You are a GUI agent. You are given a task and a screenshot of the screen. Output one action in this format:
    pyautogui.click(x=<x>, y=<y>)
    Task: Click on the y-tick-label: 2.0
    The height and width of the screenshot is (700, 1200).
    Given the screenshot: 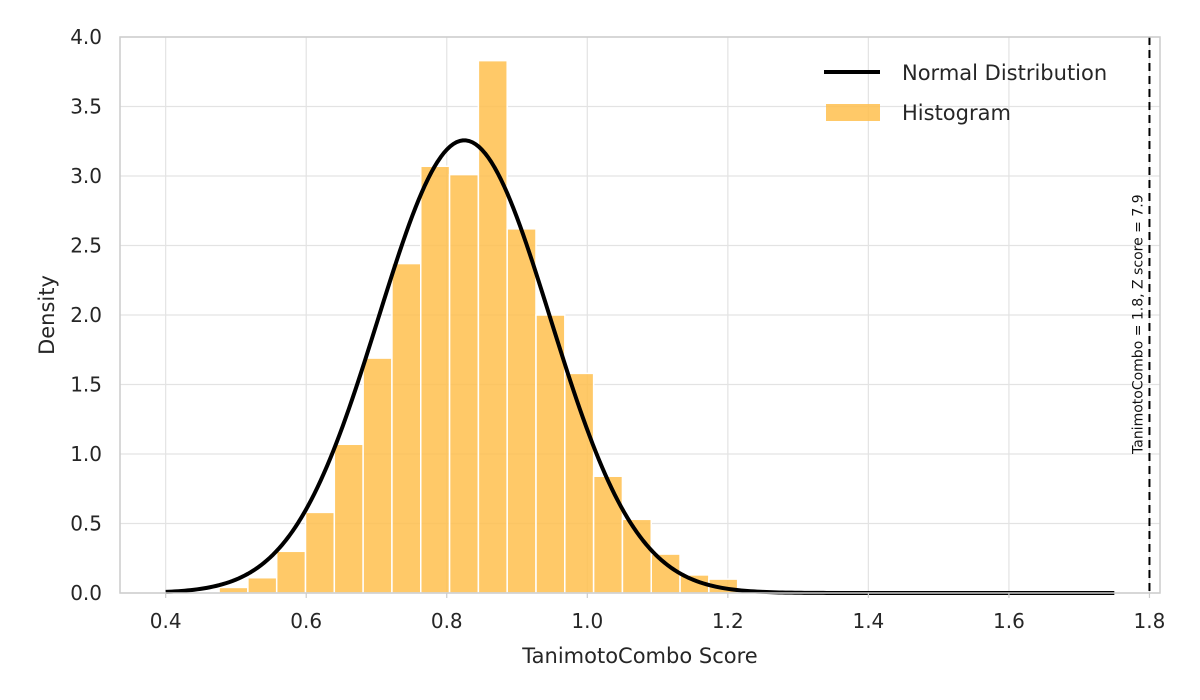 What is the action you would take?
    pyautogui.click(x=86, y=315)
    